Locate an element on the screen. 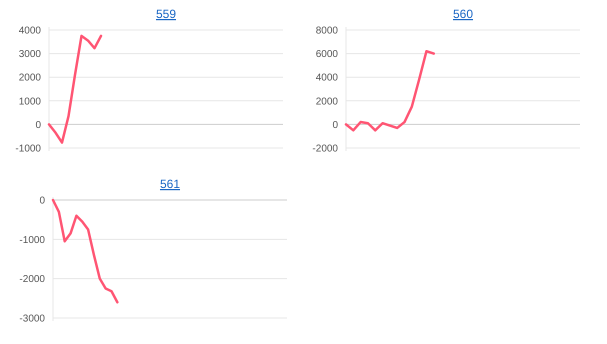 The width and height of the screenshot is (607, 344). y-tick-label: -3000 is located at coordinates (32, 319).